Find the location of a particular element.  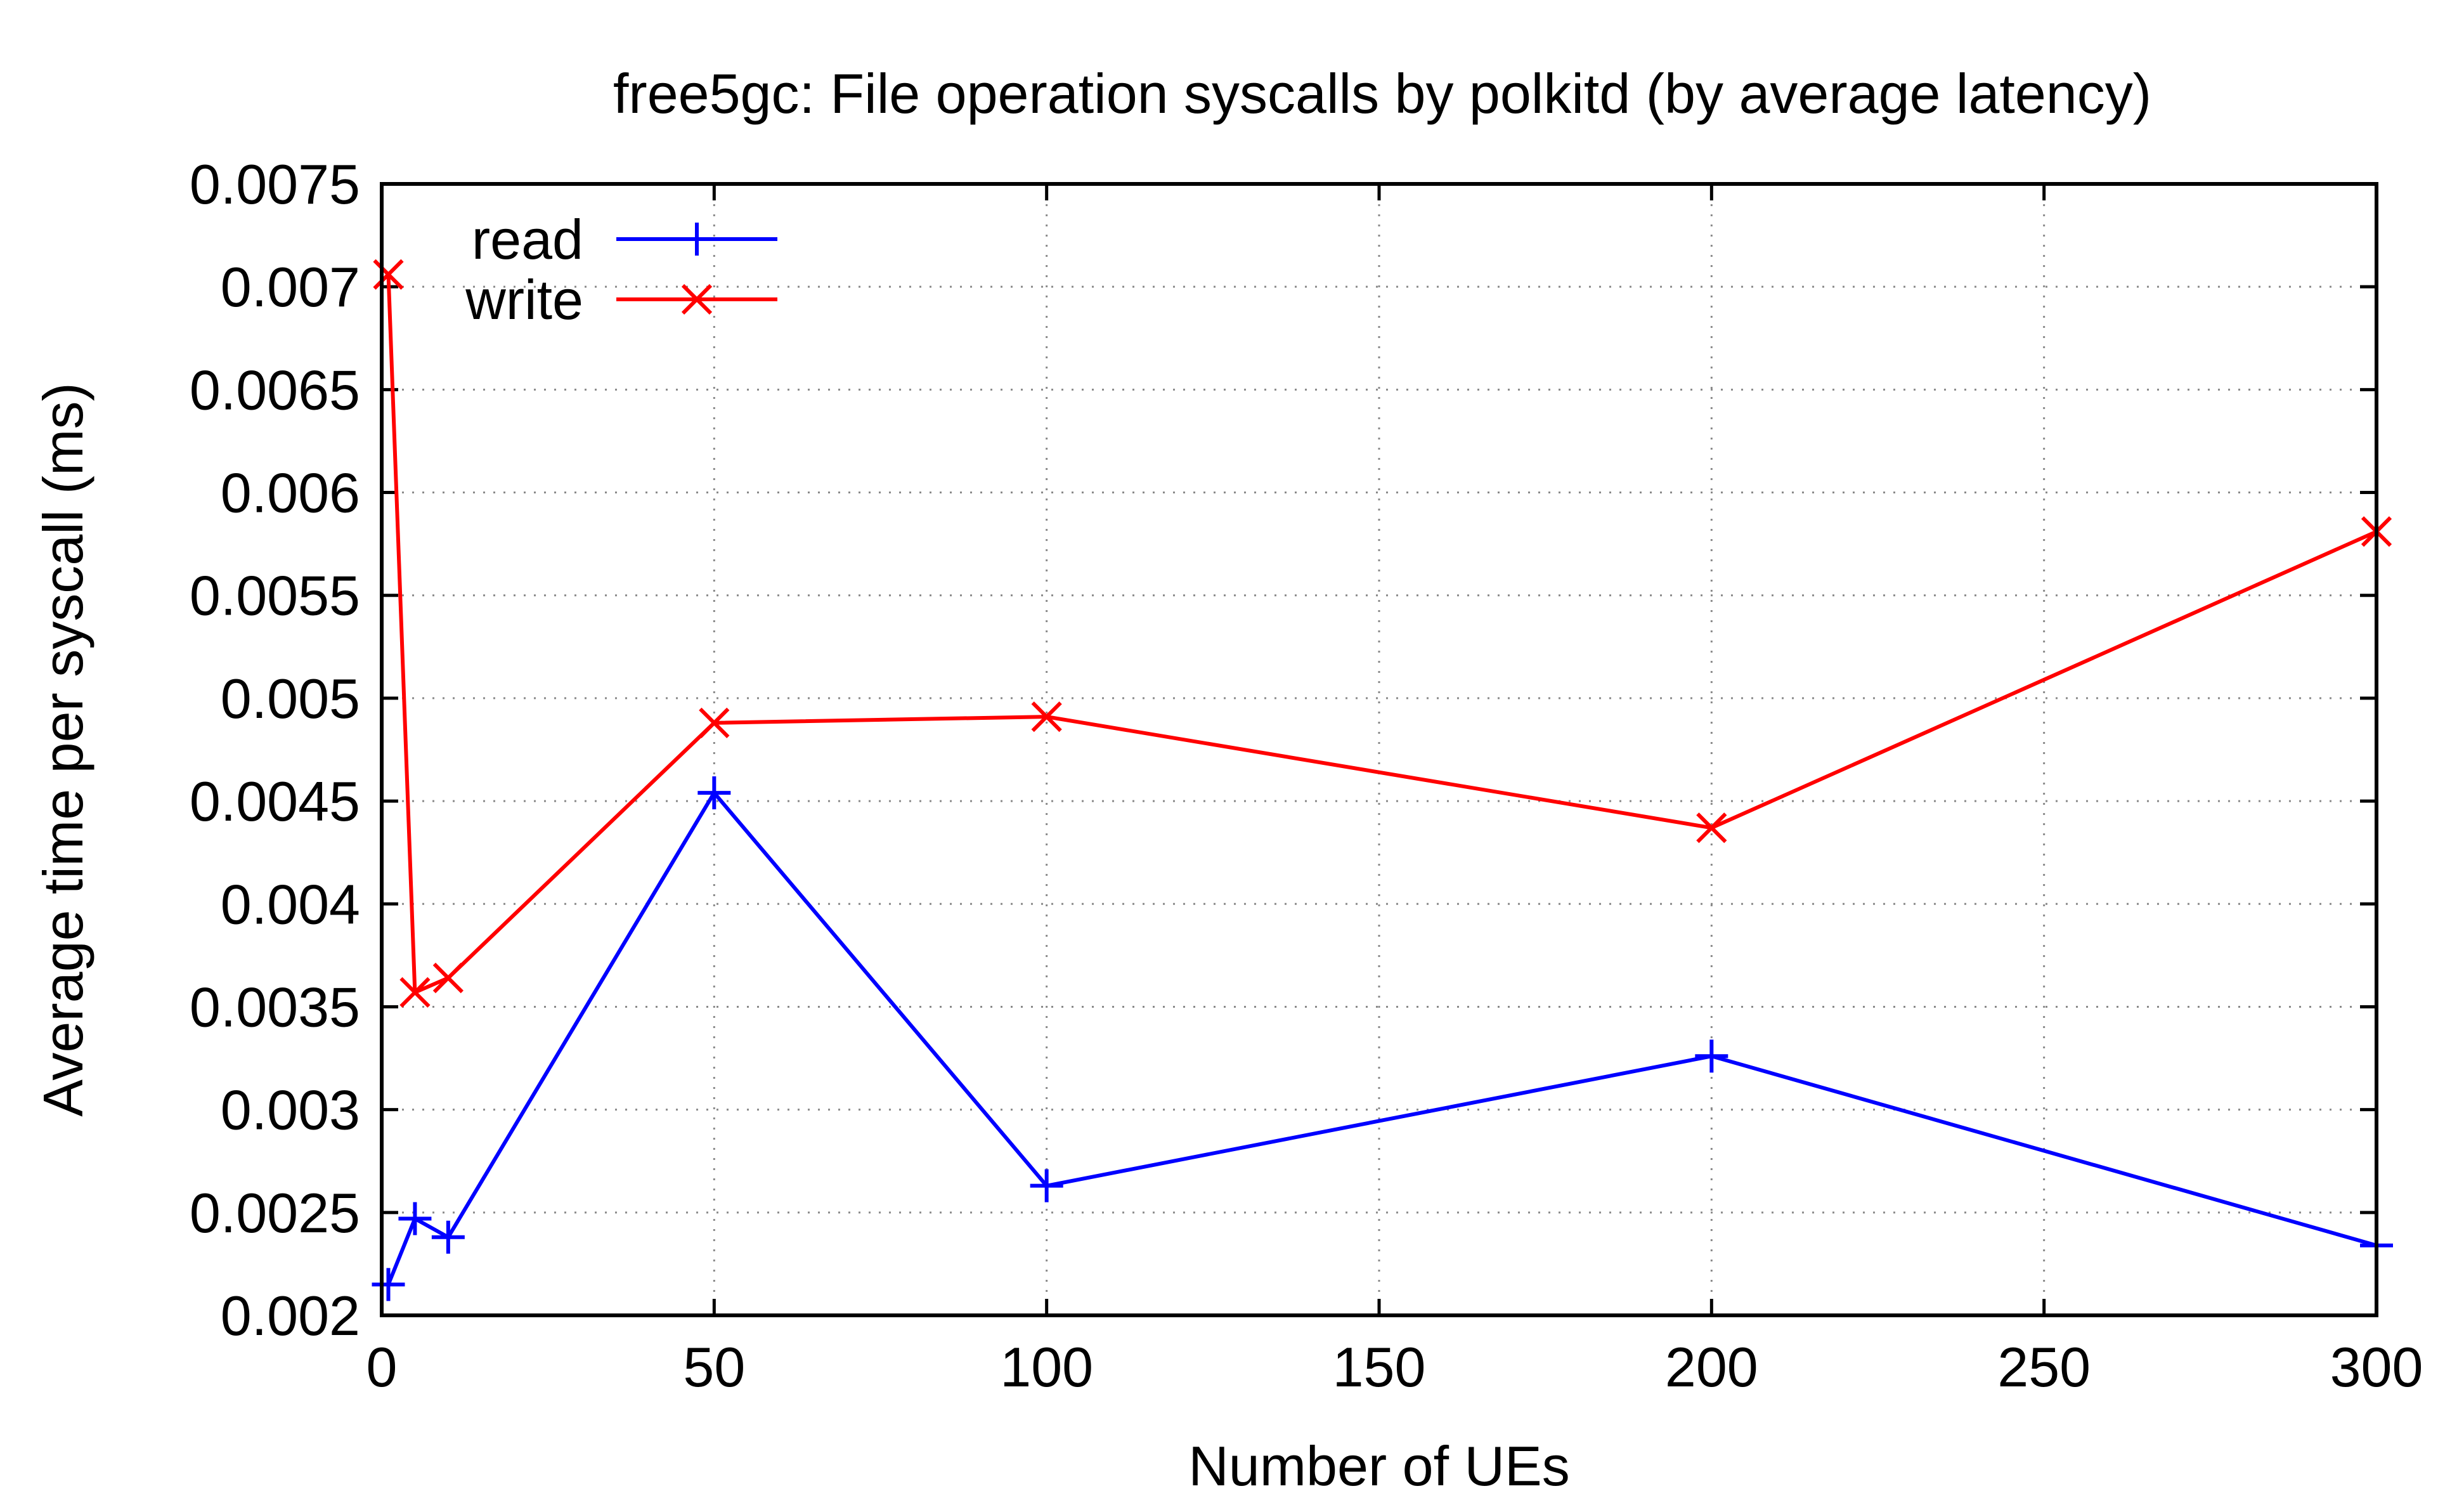

y-tick-label: 0.0025 is located at coordinates (275, 1213).